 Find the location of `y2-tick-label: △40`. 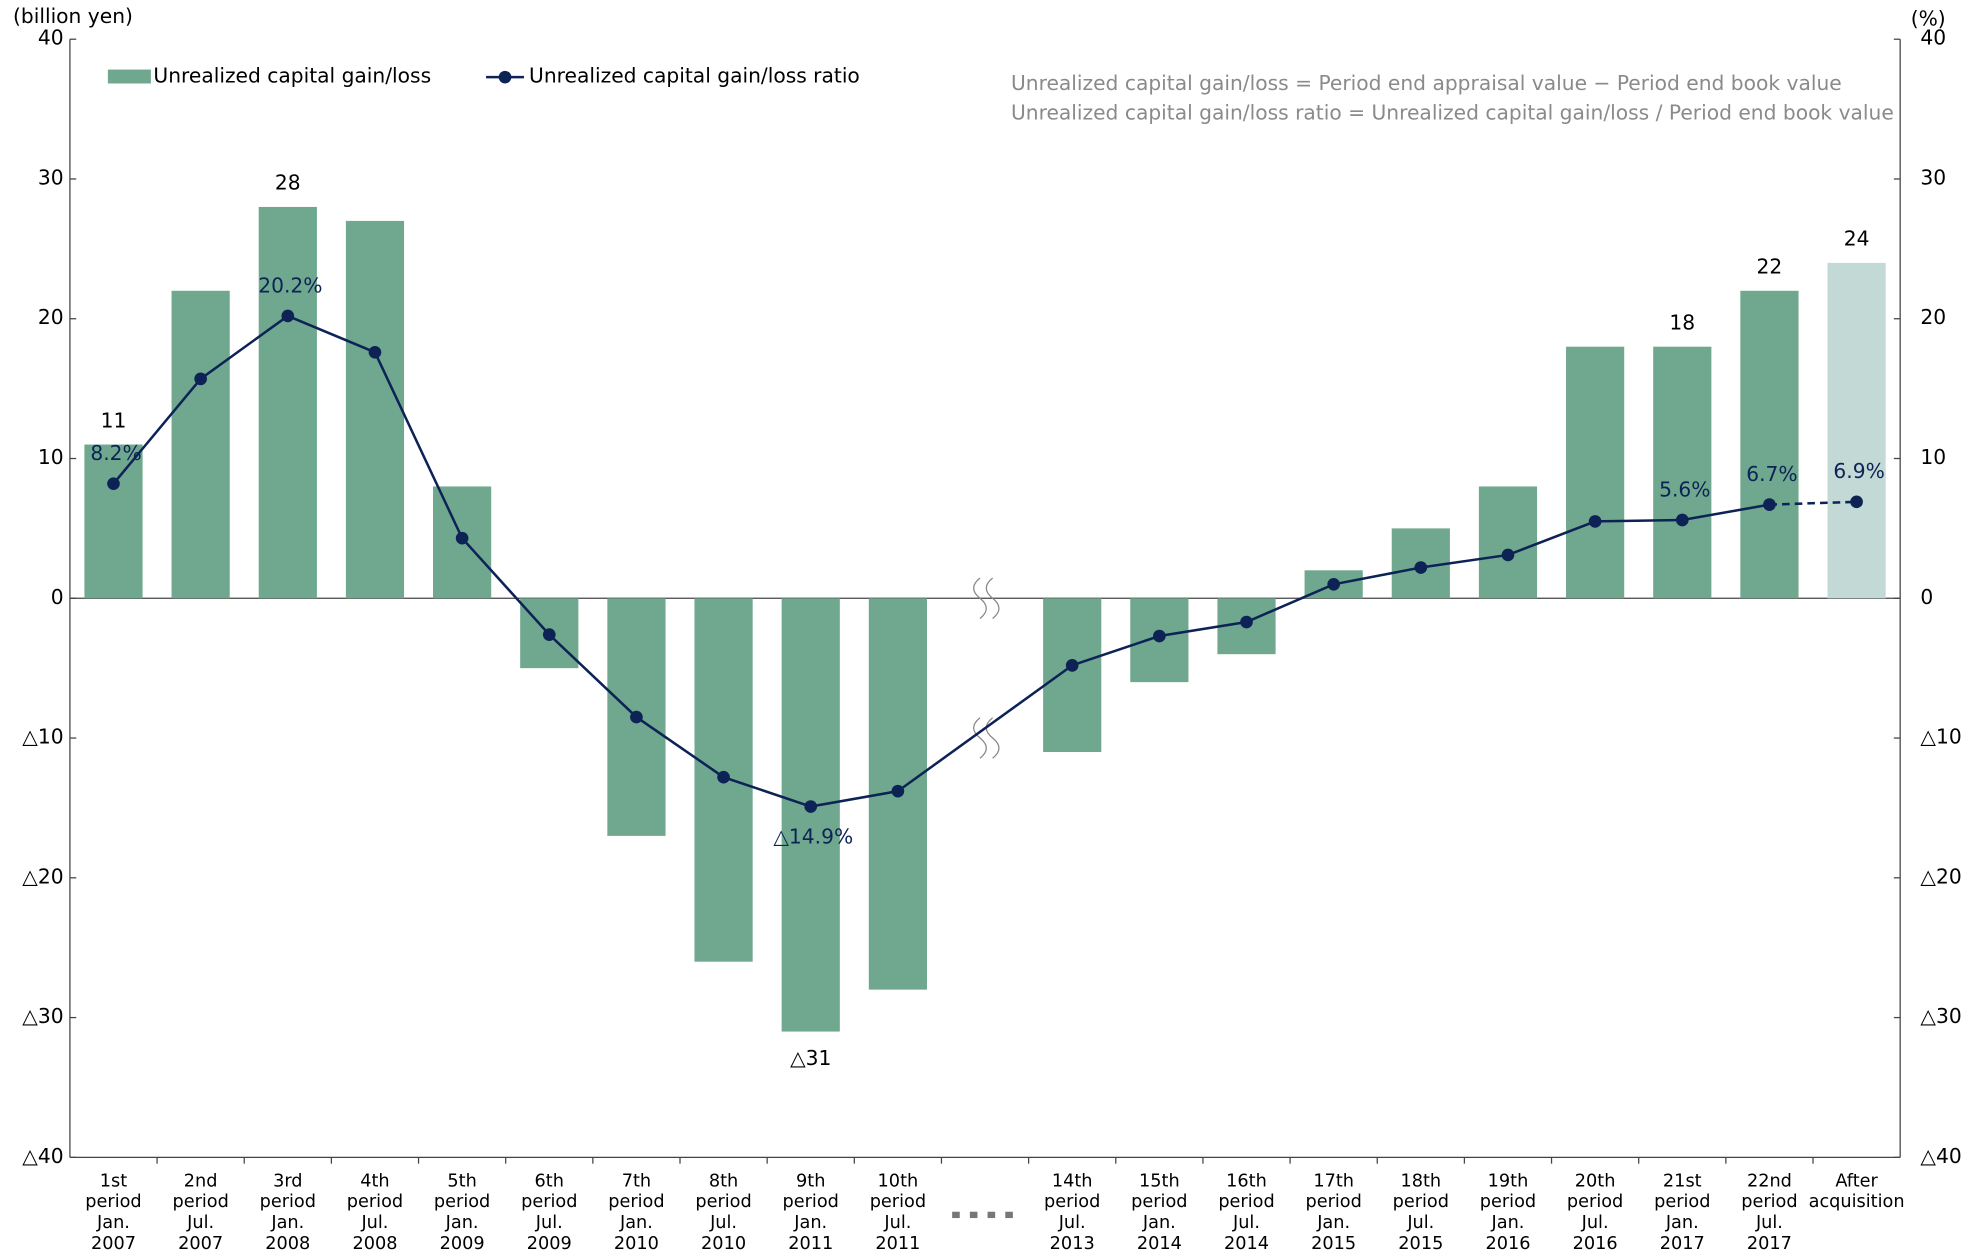

y2-tick-label: △40 is located at coordinates (1940, 1156).